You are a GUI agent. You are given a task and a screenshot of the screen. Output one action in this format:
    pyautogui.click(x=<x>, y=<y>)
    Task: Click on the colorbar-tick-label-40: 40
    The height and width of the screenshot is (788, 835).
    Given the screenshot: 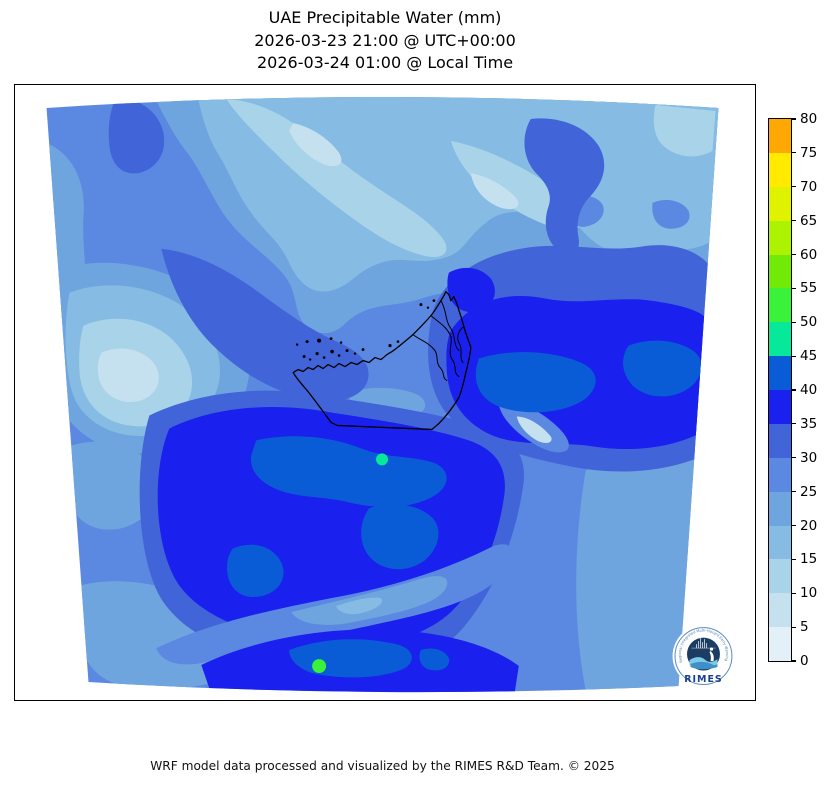 What is the action you would take?
    pyautogui.click(x=809, y=390)
    